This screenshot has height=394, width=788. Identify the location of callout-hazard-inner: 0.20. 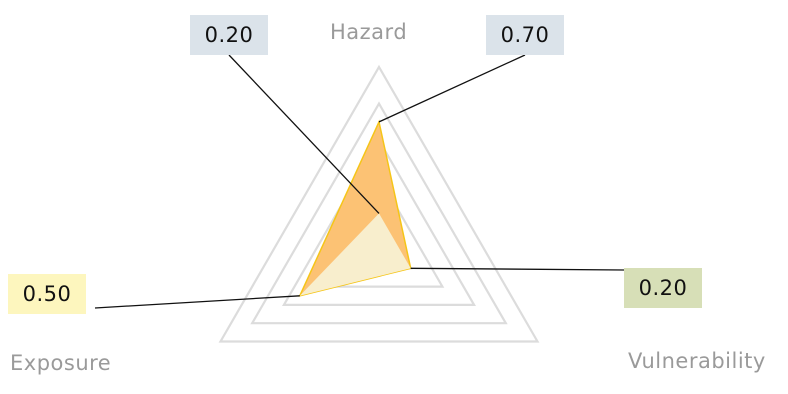
(229, 35).